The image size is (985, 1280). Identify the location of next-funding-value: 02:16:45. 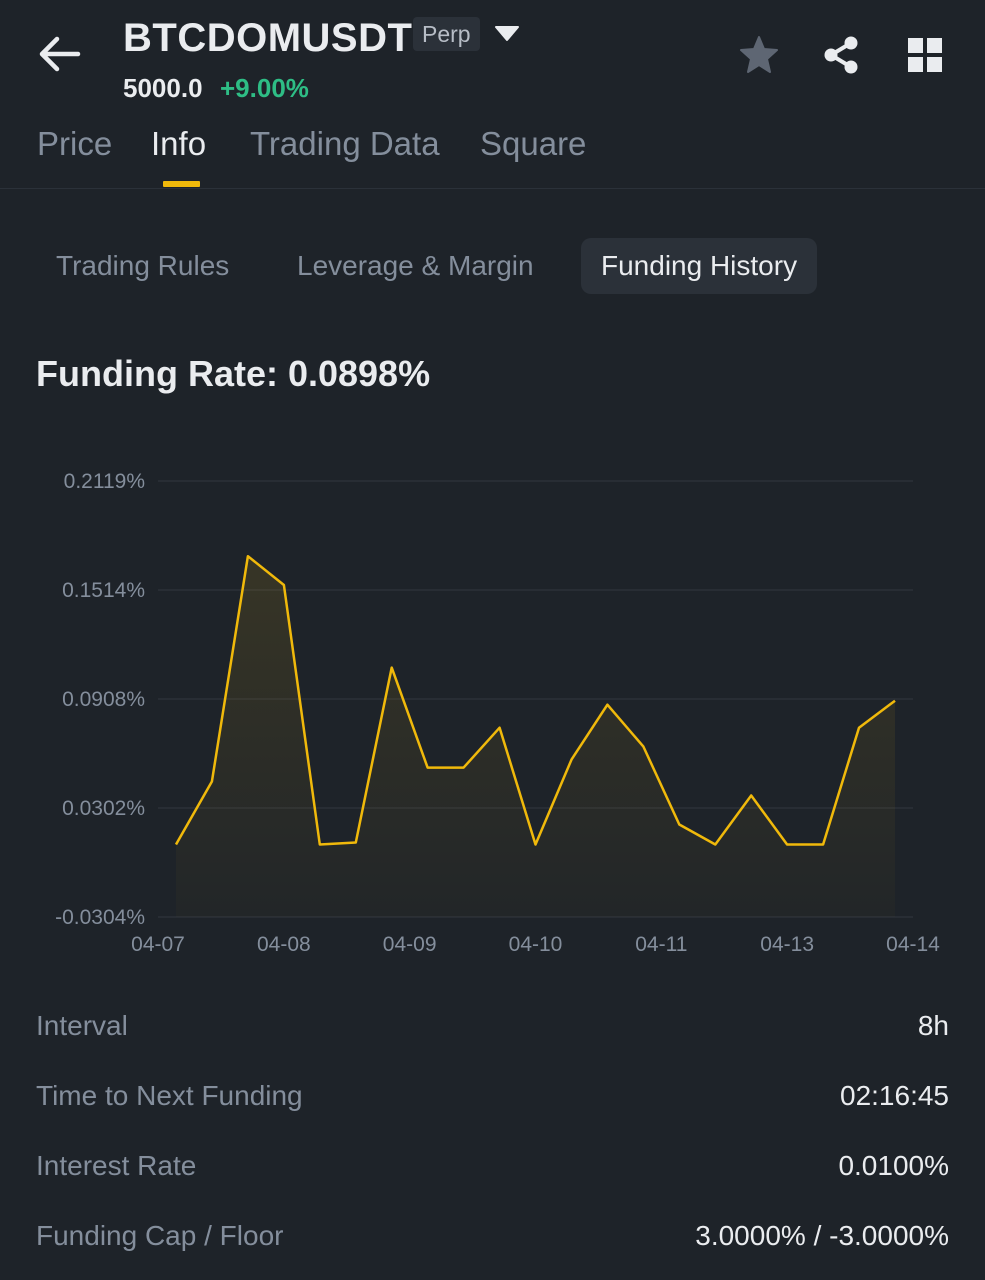
(894, 1095).